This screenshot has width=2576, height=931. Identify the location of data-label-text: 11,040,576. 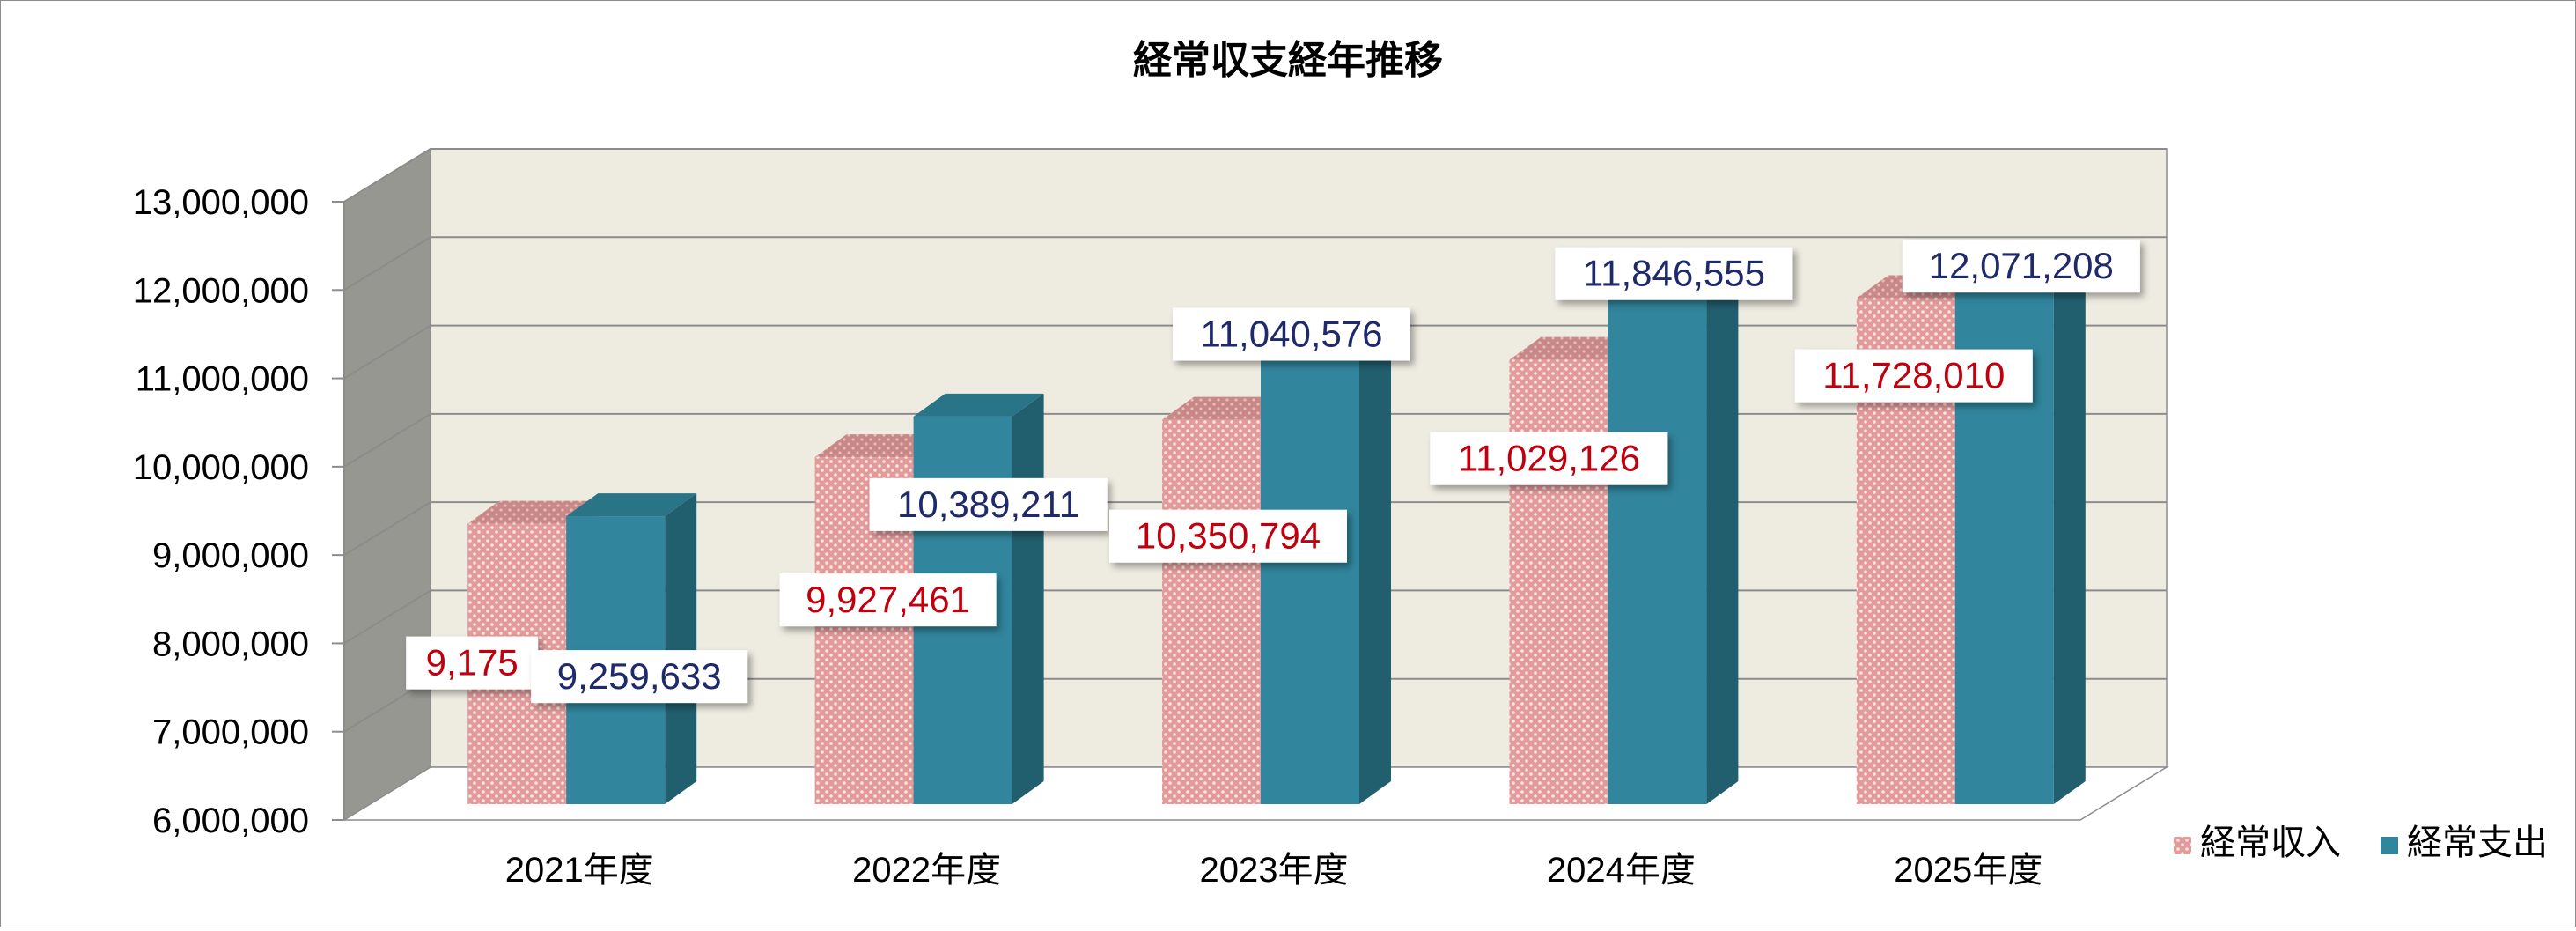
(1291, 334).